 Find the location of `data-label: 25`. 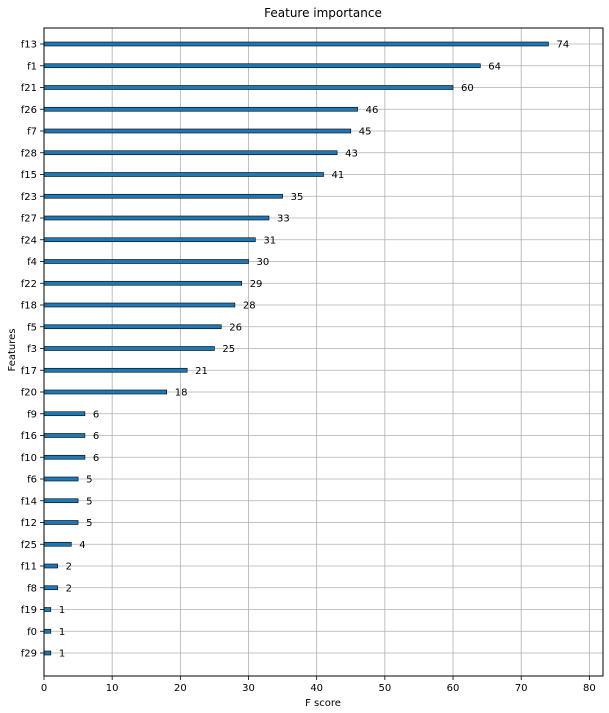

data-label: 25 is located at coordinates (228, 349).